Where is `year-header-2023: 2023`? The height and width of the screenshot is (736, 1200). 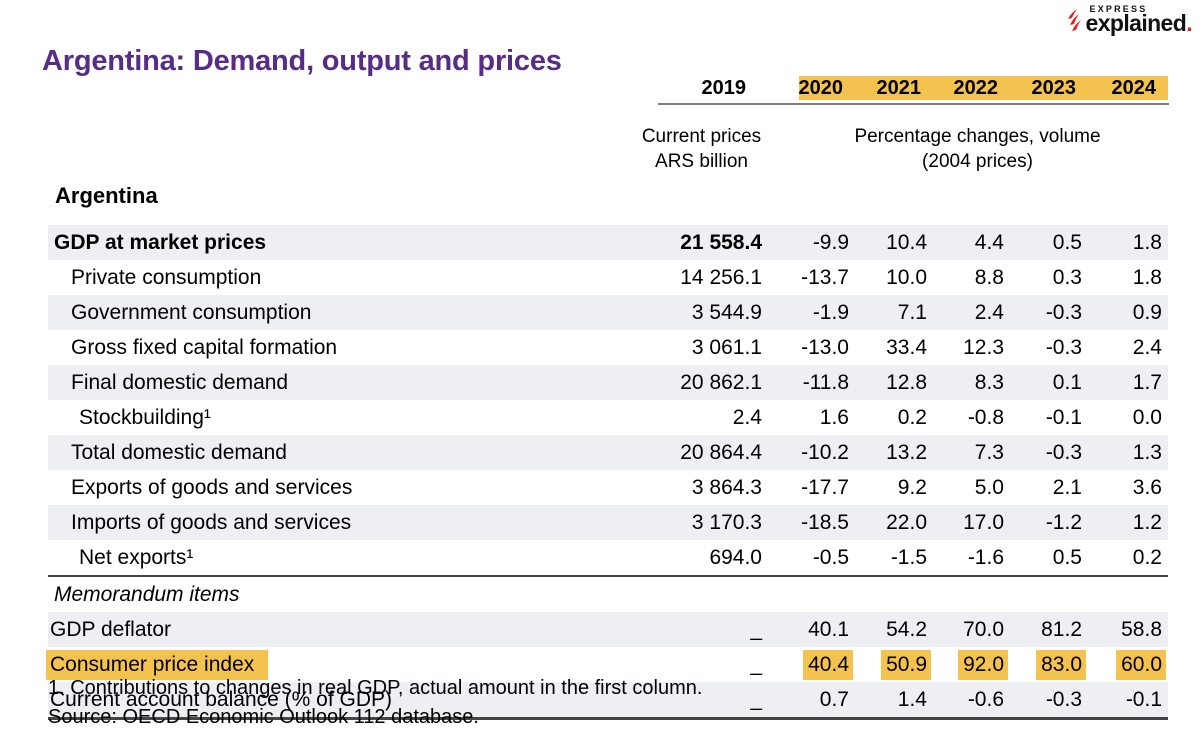 year-header-2023: 2023 is located at coordinates (1049, 88).